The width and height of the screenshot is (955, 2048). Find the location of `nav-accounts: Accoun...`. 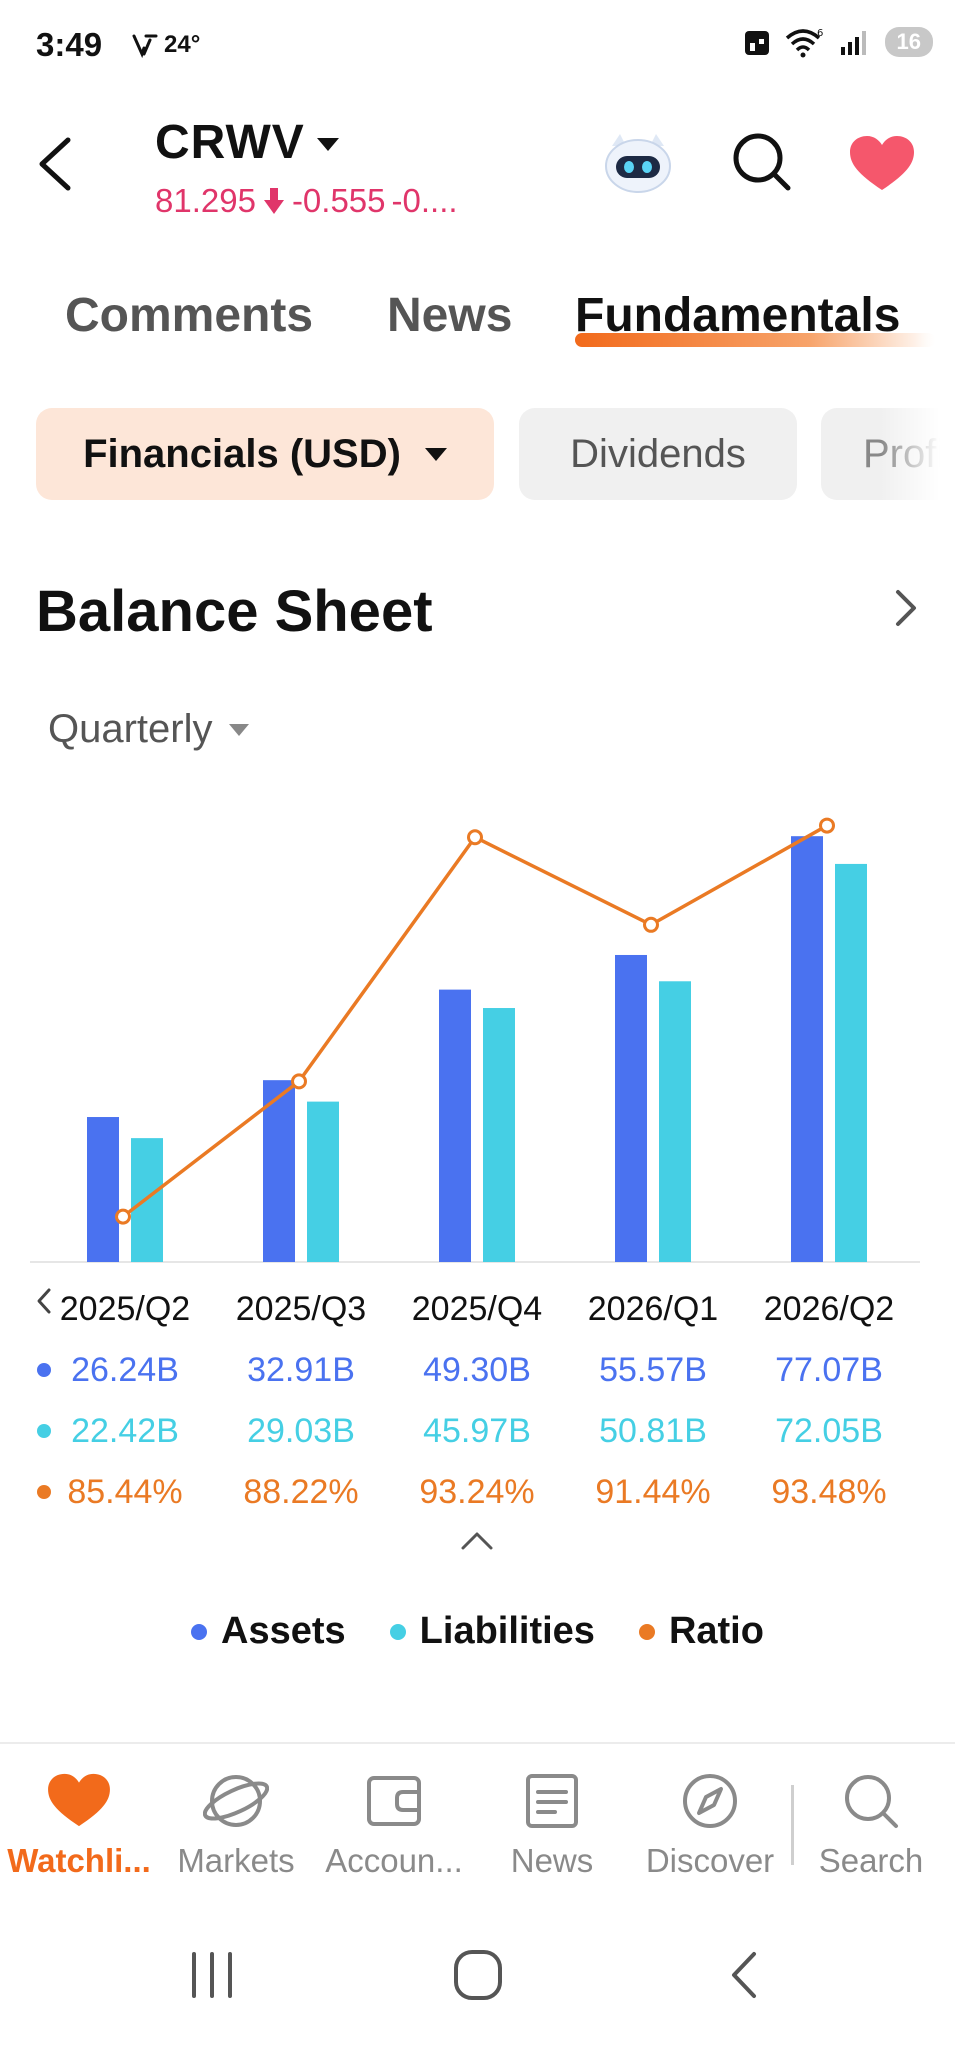

nav-accounts: Accoun... is located at coordinates (394, 1826).